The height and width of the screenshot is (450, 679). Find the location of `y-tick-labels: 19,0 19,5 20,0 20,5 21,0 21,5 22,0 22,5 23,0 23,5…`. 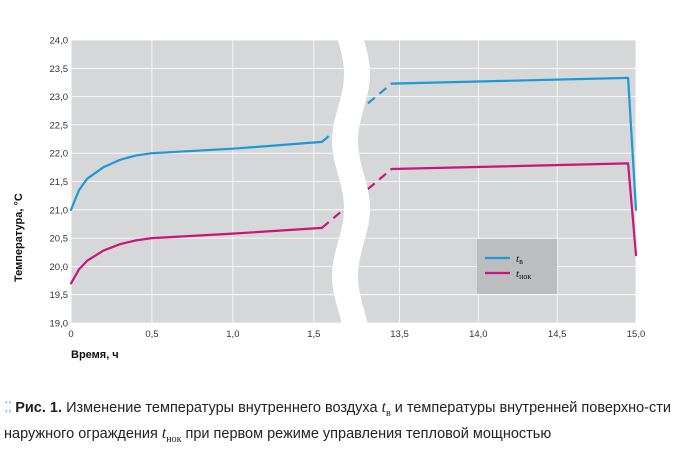

y-tick-labels: 19,0 19,5 20,0 20,5 21,0 21,5 22,0 22,5 23,0 23,5… is located at coordinates (59, 183).